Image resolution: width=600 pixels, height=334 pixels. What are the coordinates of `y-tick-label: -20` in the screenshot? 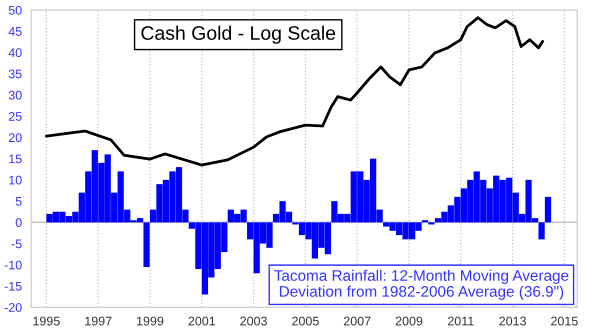 It's located at (13, 307).